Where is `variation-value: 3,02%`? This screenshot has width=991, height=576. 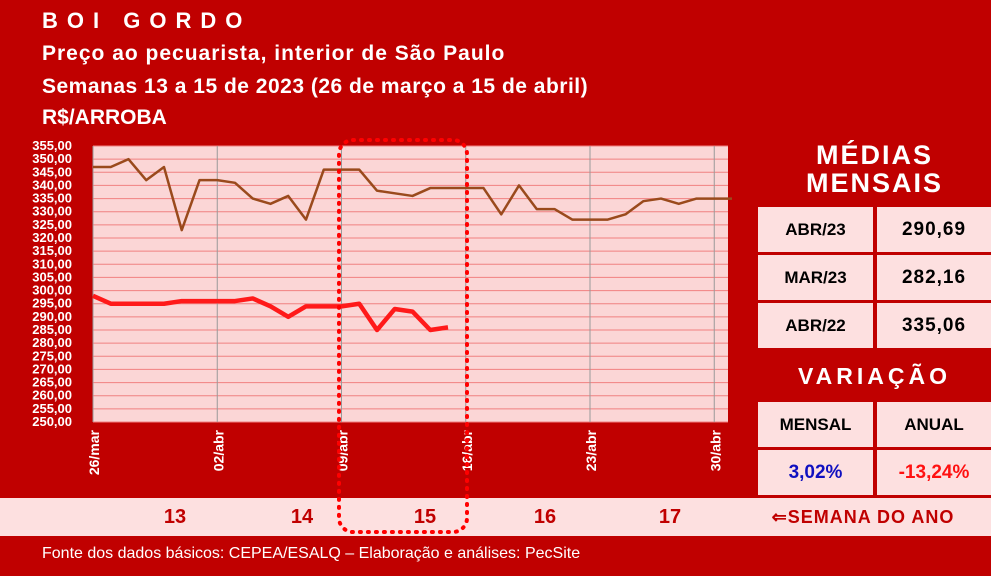
variation-value: 3,02% is located at coordinates (815, 472).